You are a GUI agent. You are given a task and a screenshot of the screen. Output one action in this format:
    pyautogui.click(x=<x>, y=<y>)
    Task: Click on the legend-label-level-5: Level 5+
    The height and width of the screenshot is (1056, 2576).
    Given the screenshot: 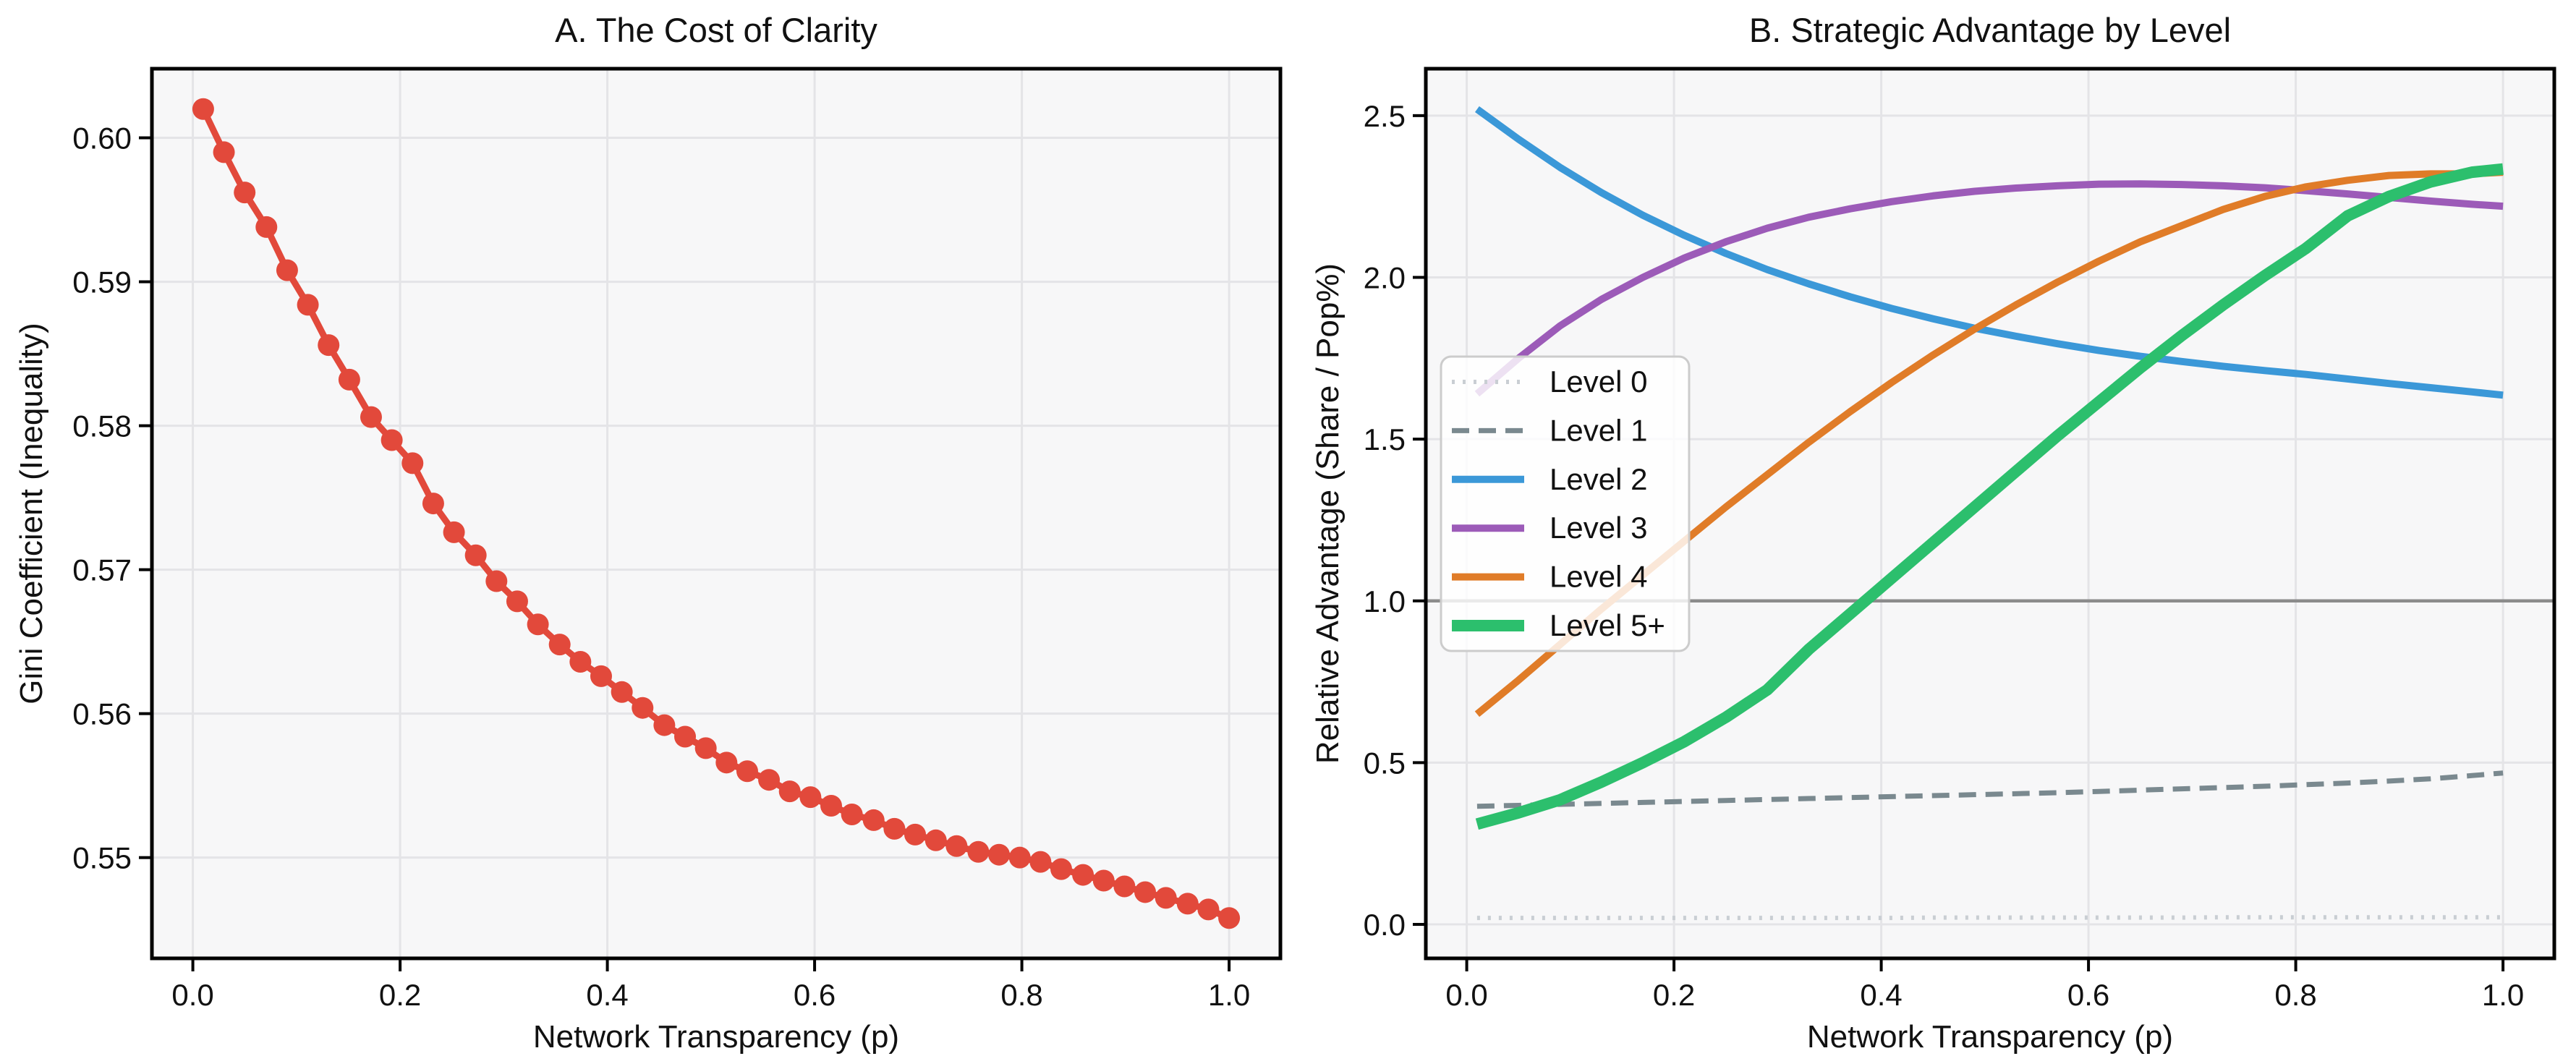 What is the action you would take?
    pyautogui.click(x=1607, y=625)
    